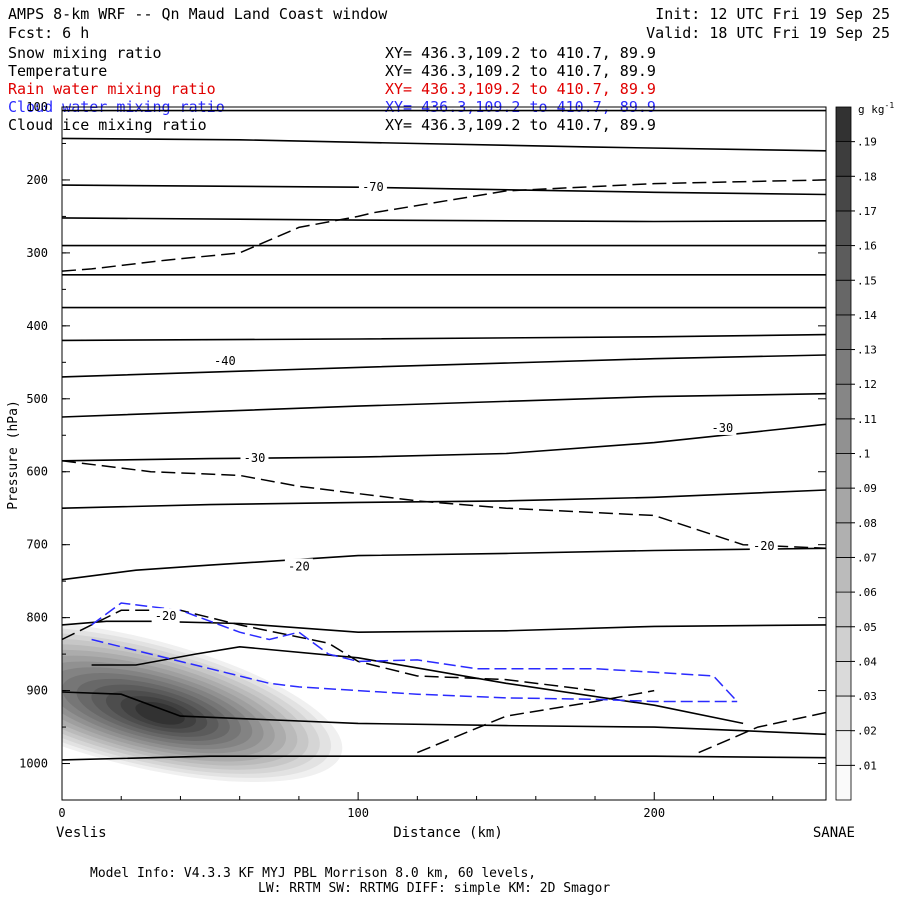  Describe the element at coordinates (867, 176) in the screenshot. I see `colorbar-label-18: .18` at that location.